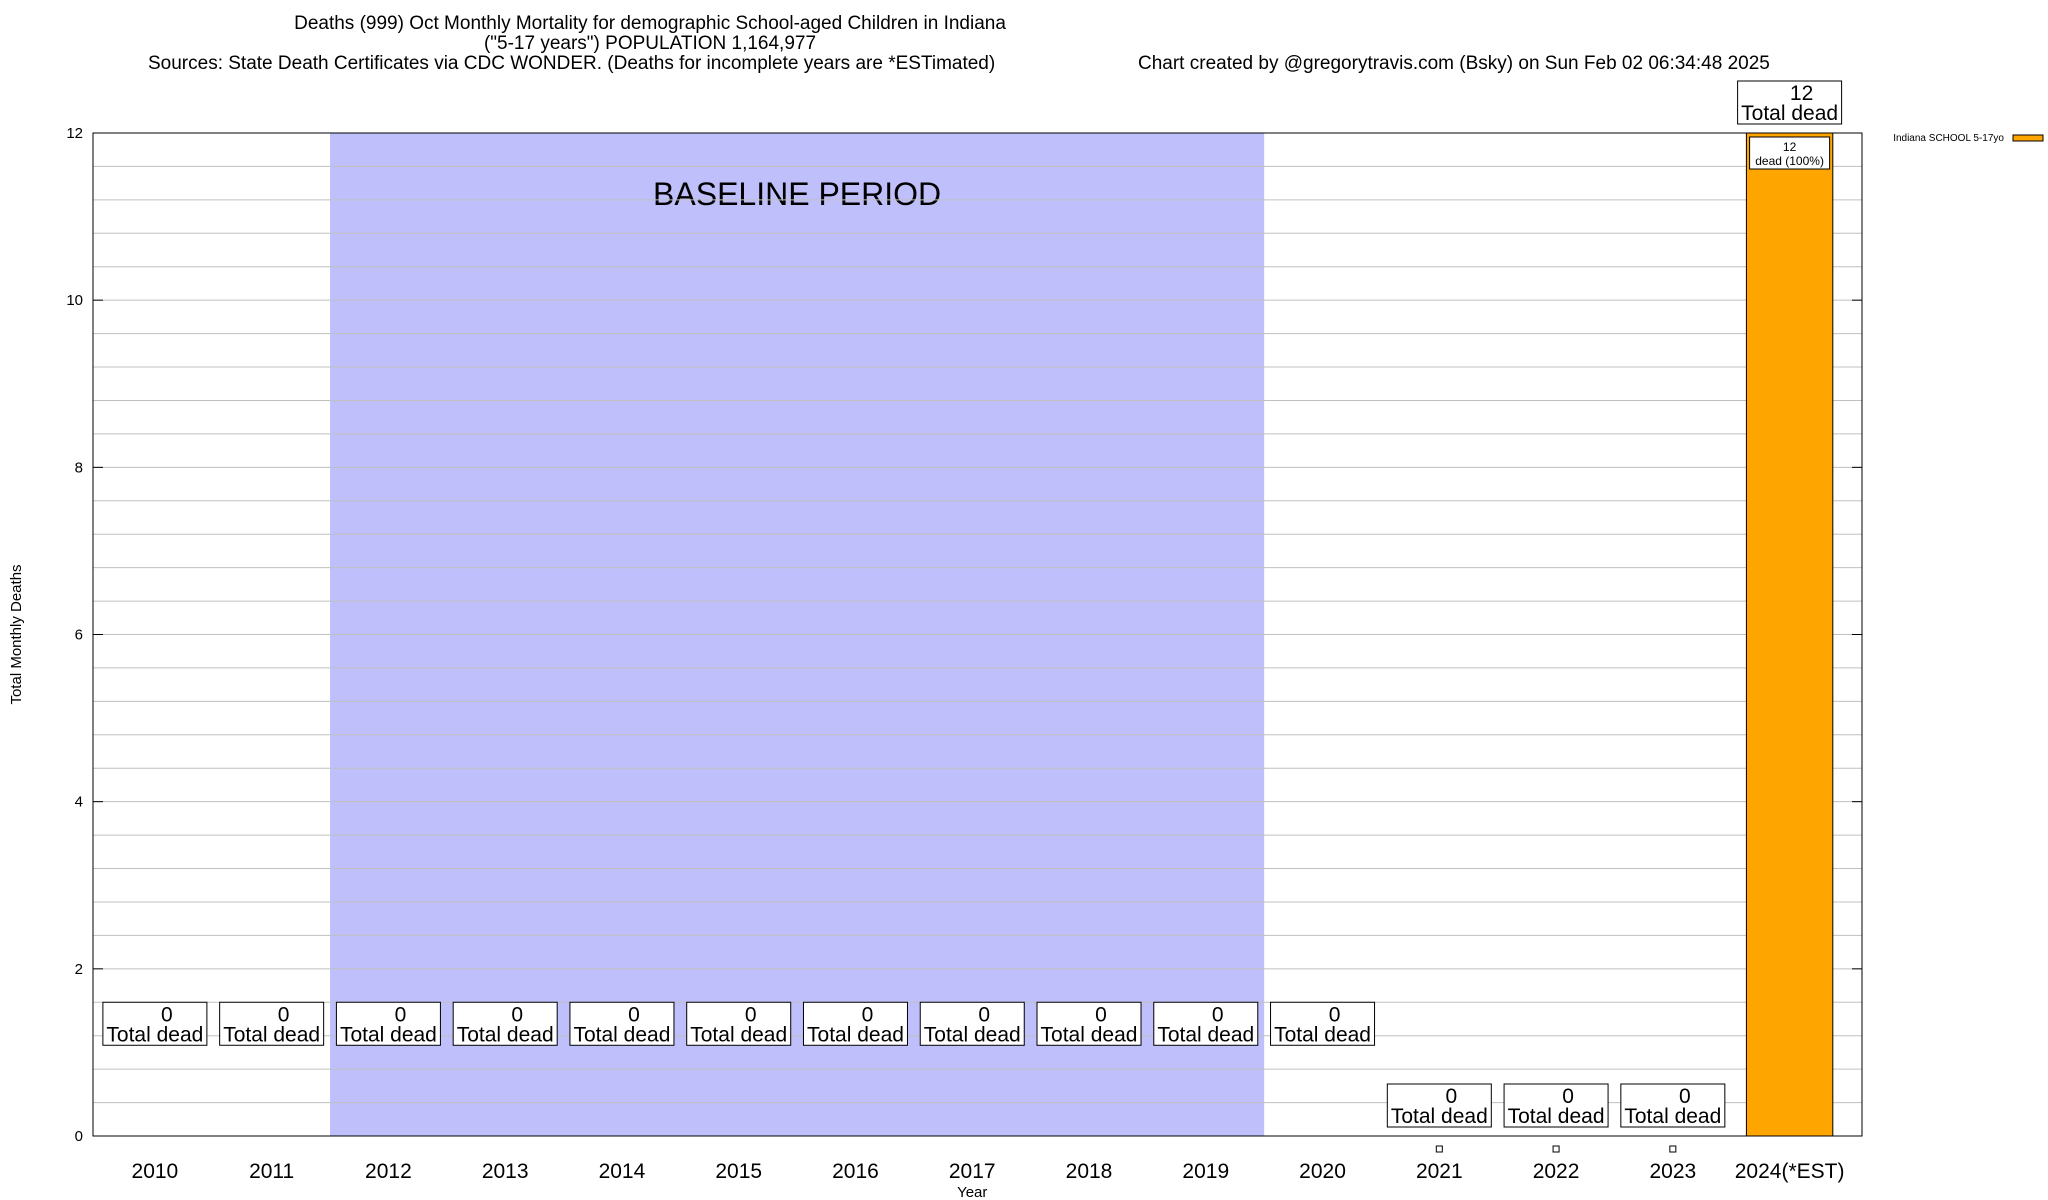 The width and height of the screenshot is (2048, 1200). I want to click on y-tick-label: 0, so click(79, 1136).